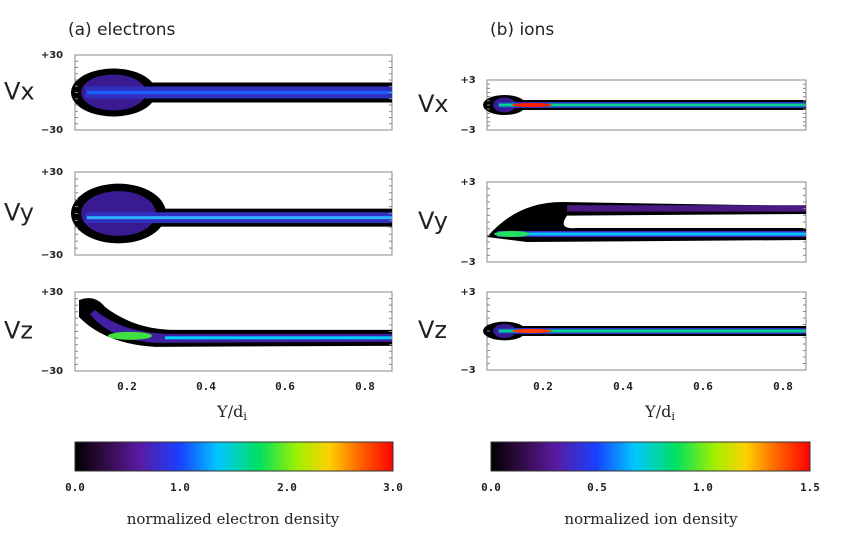 The image size is (842, 539). What do you see at coordinates (522, 30) in the screenshot?
I see `panel-title: (b) ions` at bounding box center [522, 30].